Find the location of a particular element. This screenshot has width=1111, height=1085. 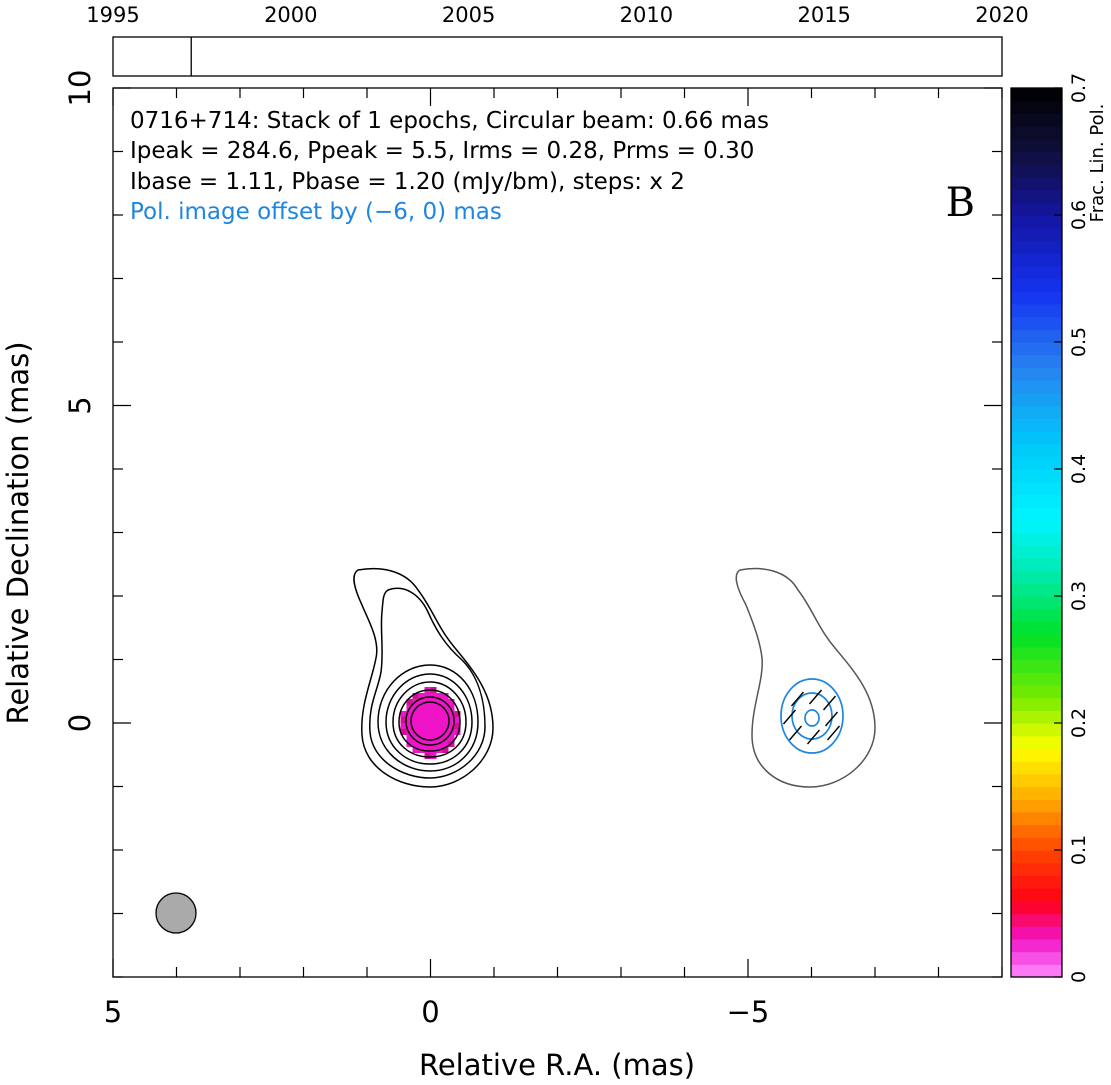

timeline-tick-label: 2020 is located at coordinates (1001, 15).